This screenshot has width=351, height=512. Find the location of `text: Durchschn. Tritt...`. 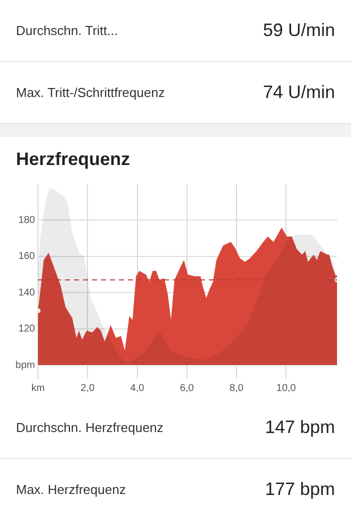

text: Durchschn. Tritt... is located at coordinates (67, 30).